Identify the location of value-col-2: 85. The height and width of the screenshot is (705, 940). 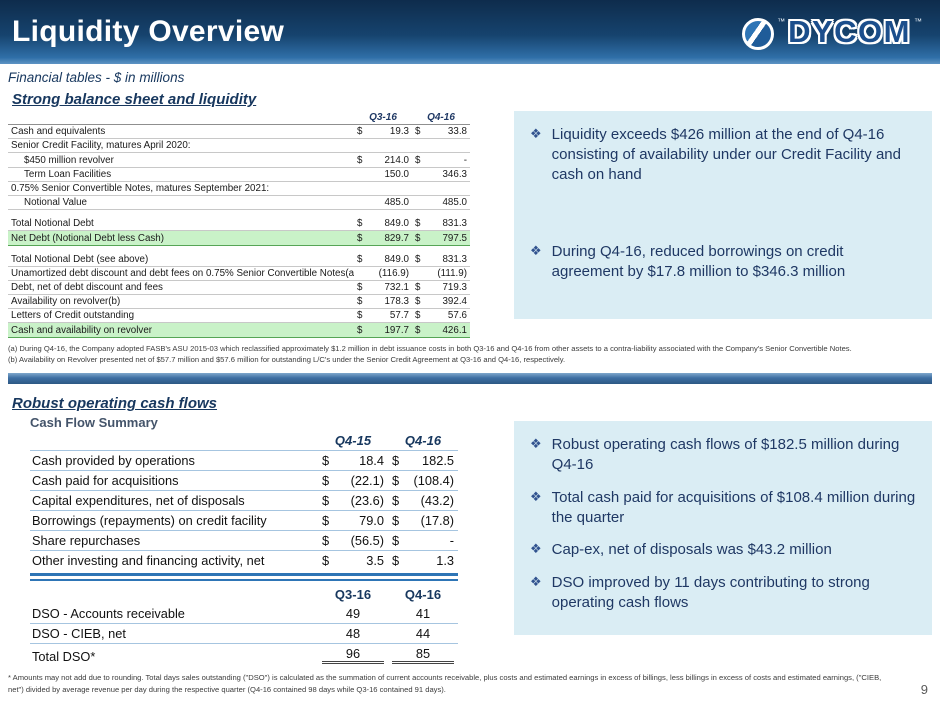
(423, 655).